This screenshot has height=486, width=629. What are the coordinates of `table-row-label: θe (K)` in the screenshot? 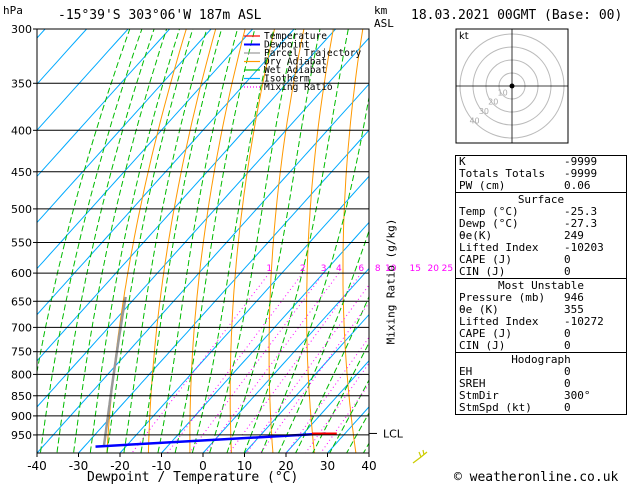 It's located at (479, 309).